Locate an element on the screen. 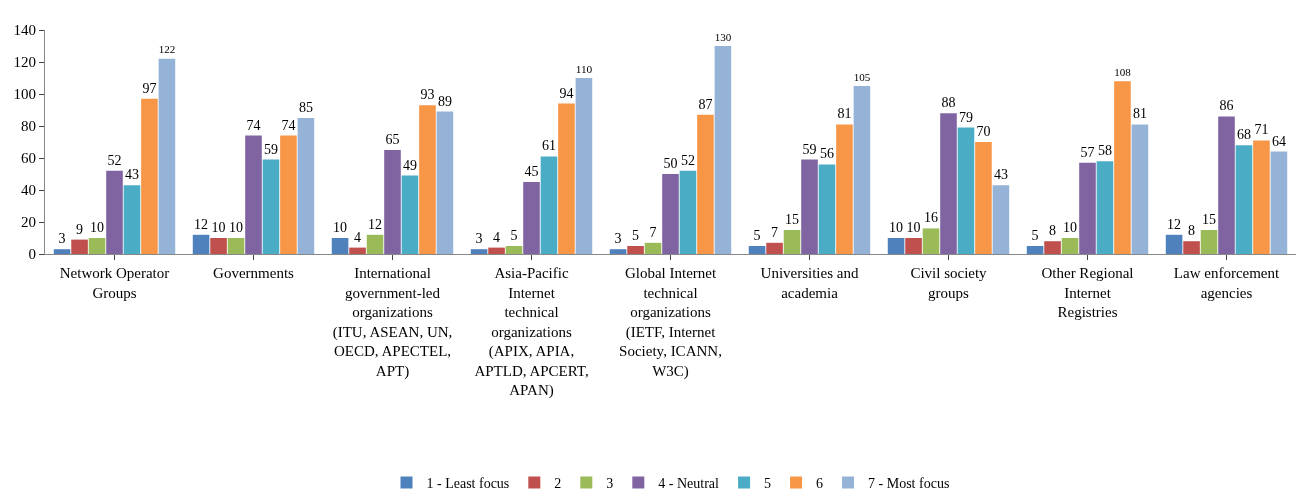 The height and width of the screenshot is (504, 1306). data-label: 87 is located at coordinates (705, 104).